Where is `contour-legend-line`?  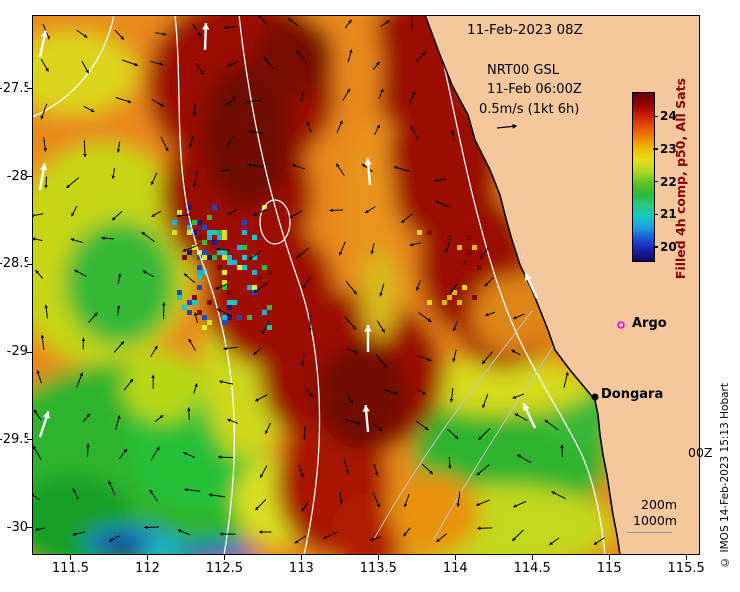 contour-legend-line is located at coordinates (649, 532).